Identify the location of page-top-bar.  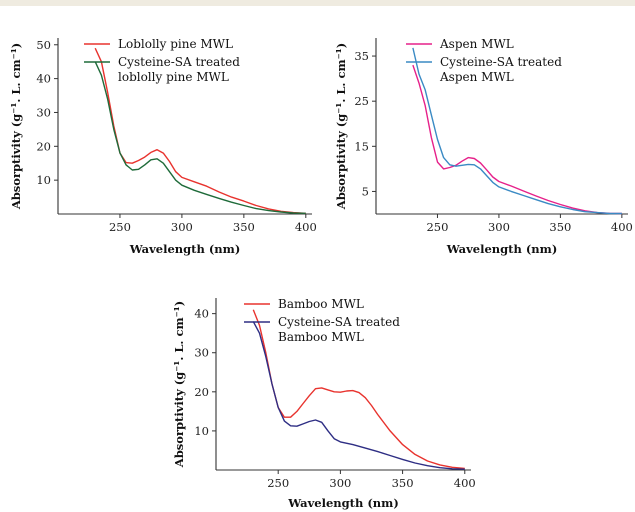
(317, 3).